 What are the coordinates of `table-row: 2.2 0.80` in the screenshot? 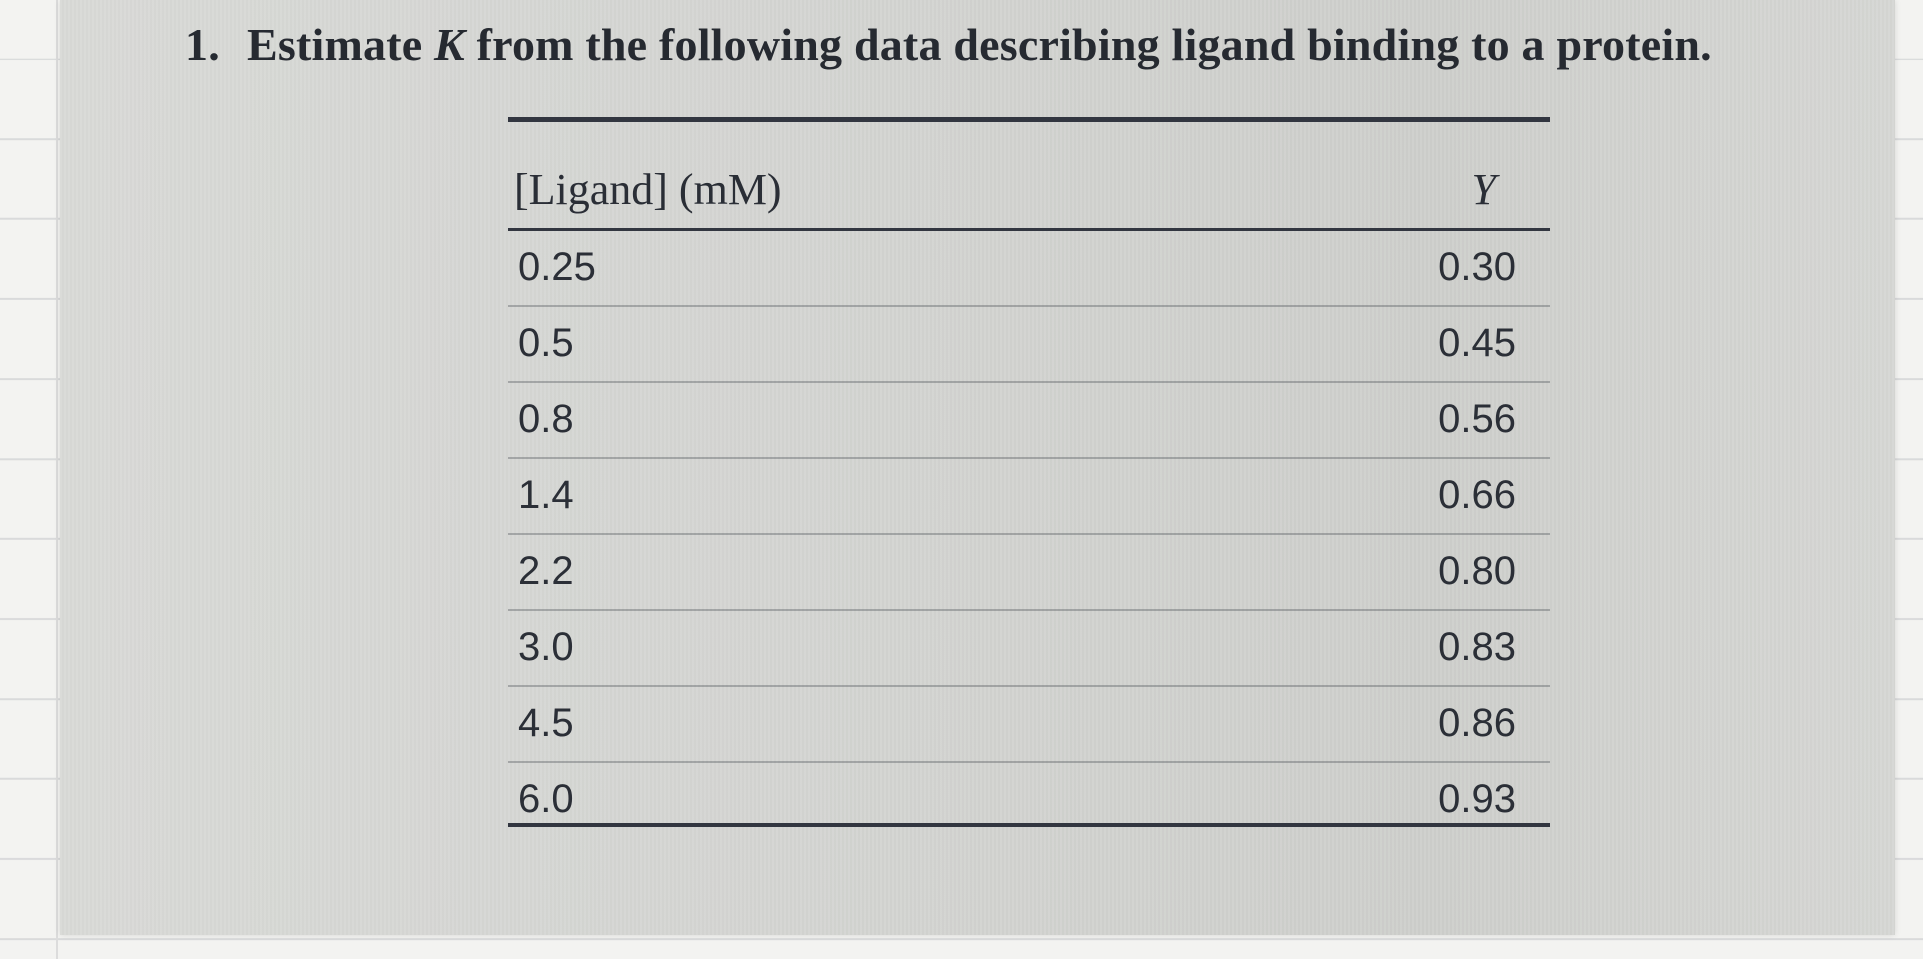 It's located at (1029, 573).